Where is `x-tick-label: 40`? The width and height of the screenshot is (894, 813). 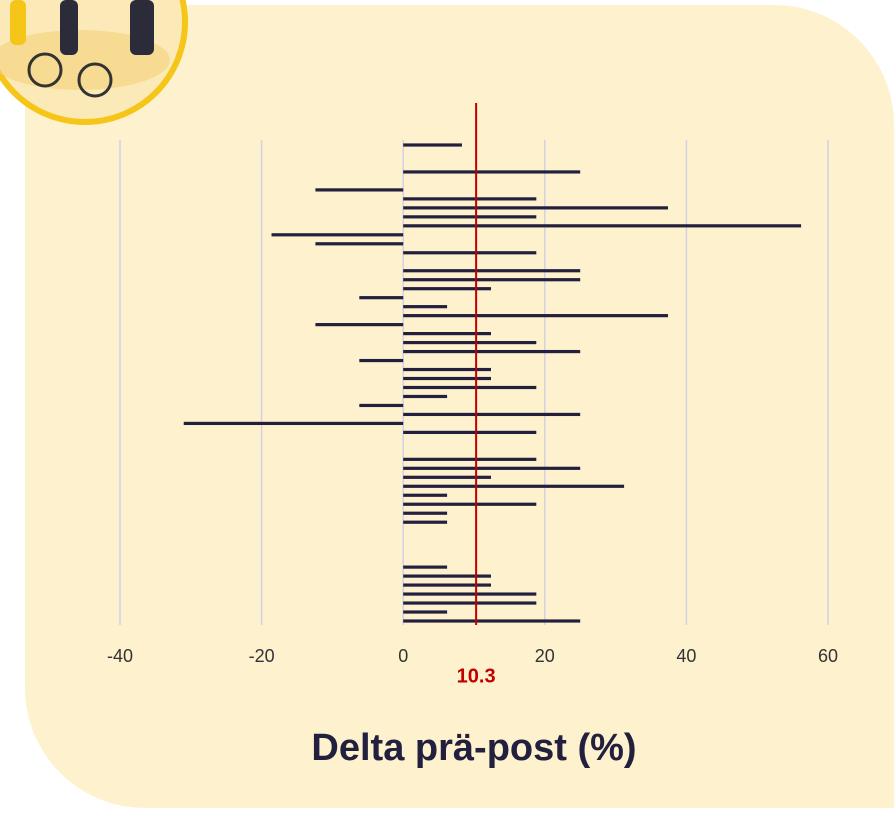 x-tick-label: 40 is located at coordinates (686, 656).